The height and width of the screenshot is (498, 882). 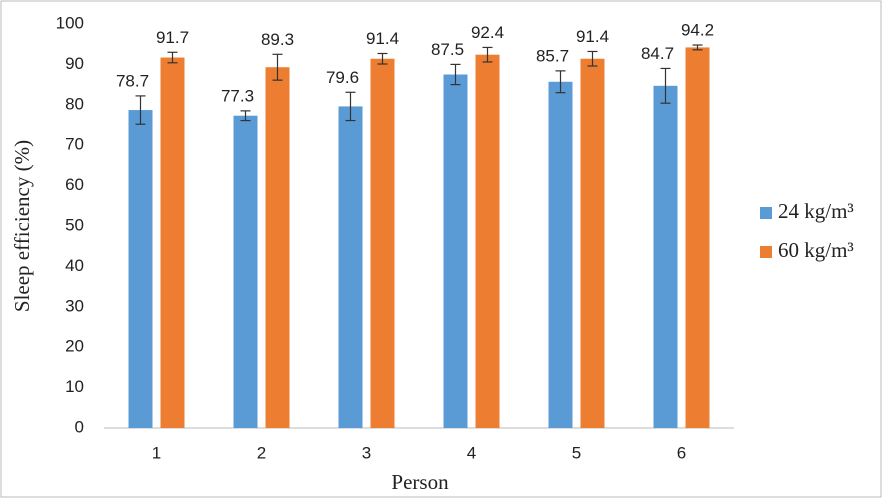 I want to click on y-tick-label: 40, so click(x=74, y=265).